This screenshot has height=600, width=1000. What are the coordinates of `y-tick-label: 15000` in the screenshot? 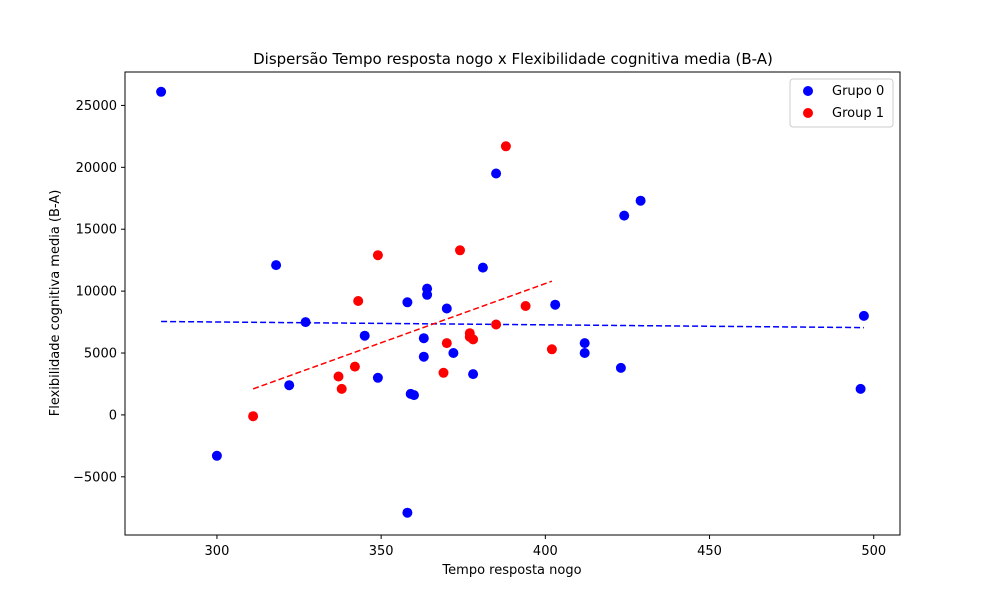 It's located at (96, 230).